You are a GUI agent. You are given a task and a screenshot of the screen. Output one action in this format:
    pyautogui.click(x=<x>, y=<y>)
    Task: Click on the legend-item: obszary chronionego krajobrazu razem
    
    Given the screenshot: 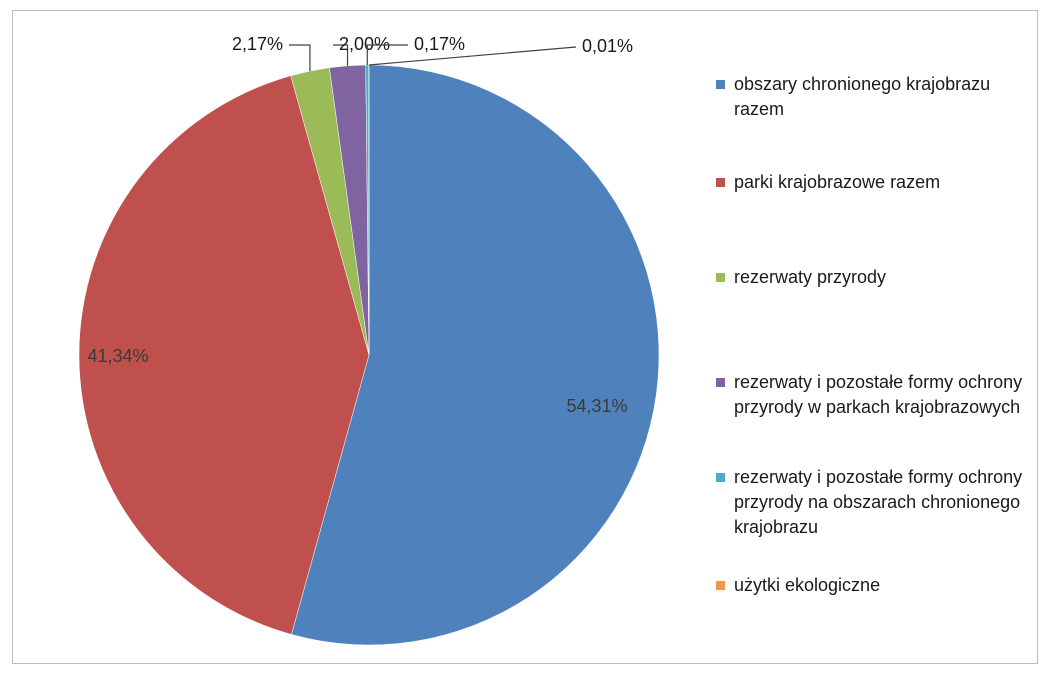 What is the action you would take?
    pyautogui.click(x=875, y=97)
    